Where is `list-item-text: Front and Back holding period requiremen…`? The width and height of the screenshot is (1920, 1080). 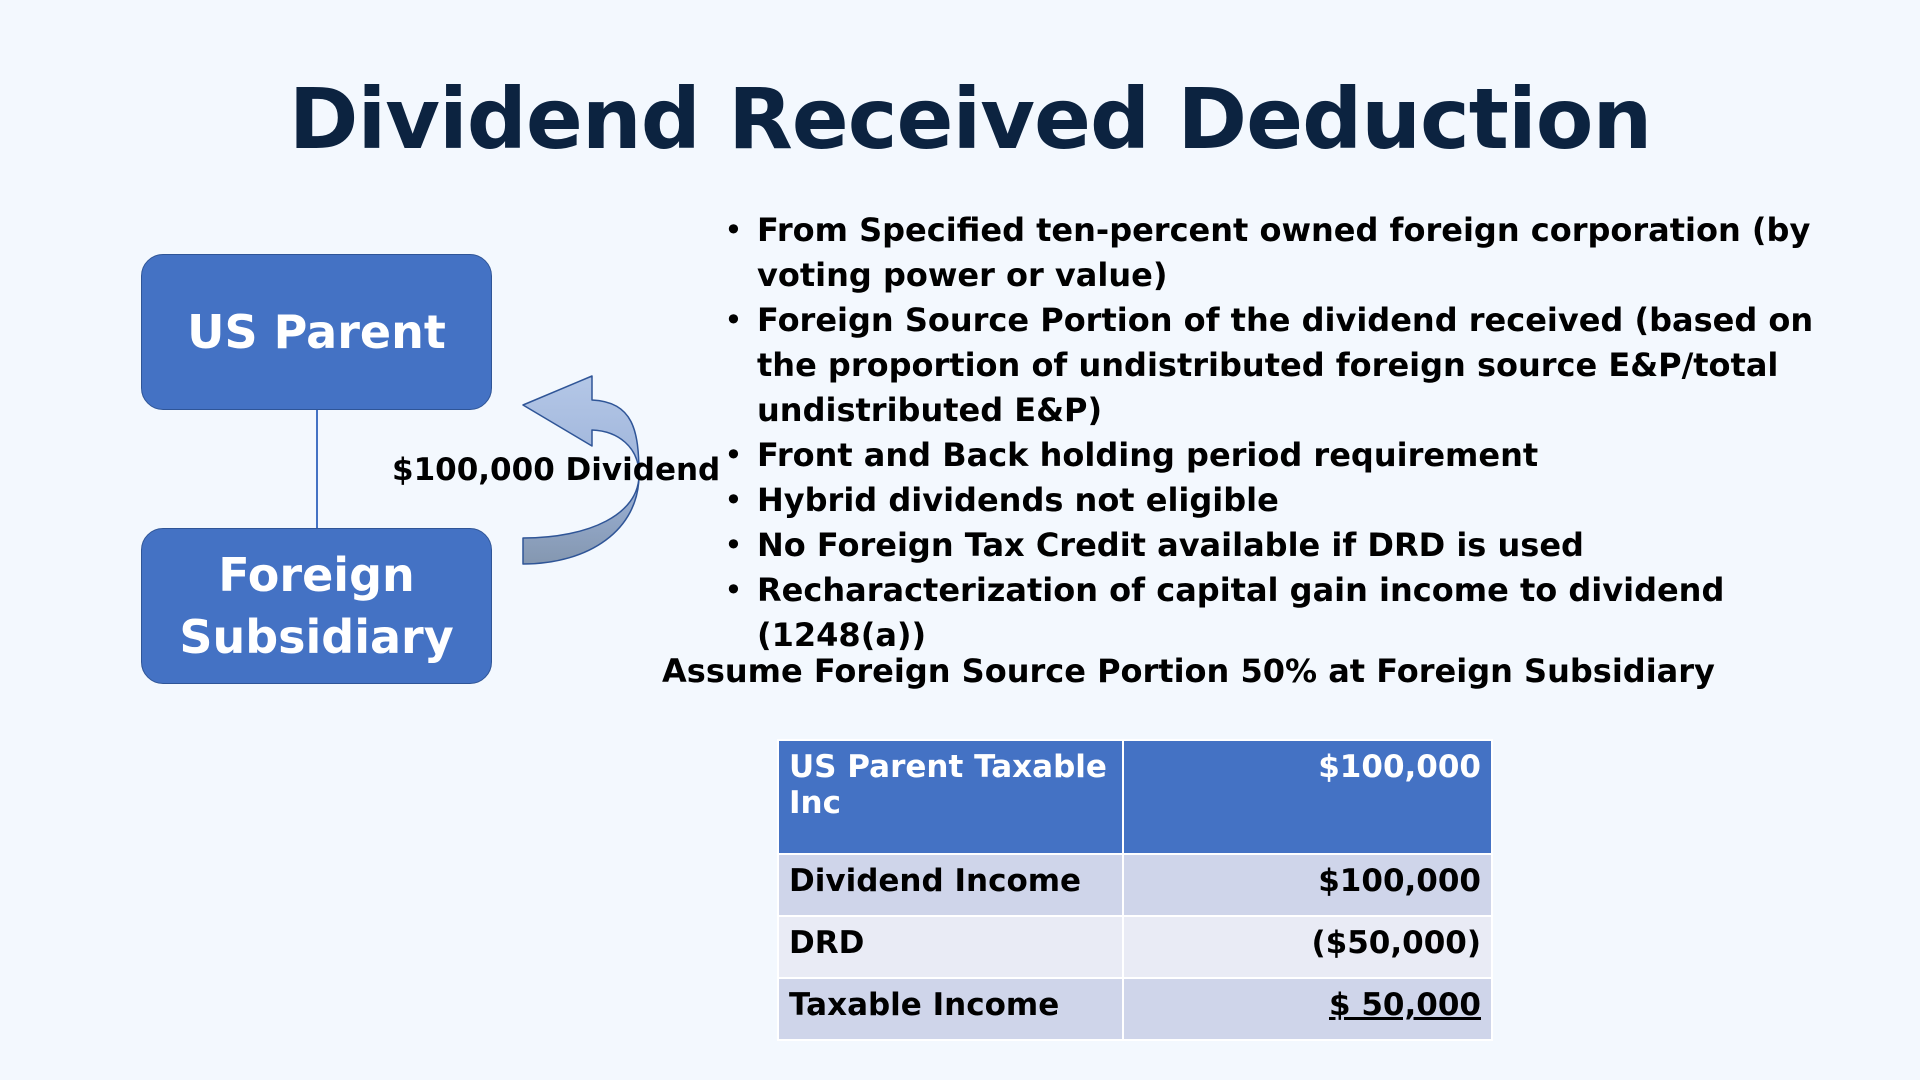
list-item-text: Front and Back holding period requiremen… is located at coordinates (1148, 455).